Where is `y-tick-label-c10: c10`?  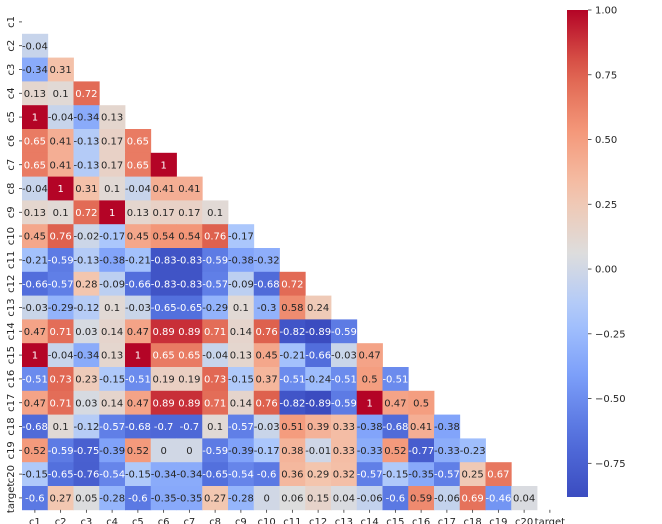 y-tick-label-c10: c10 is located at coordinates (11, 236).